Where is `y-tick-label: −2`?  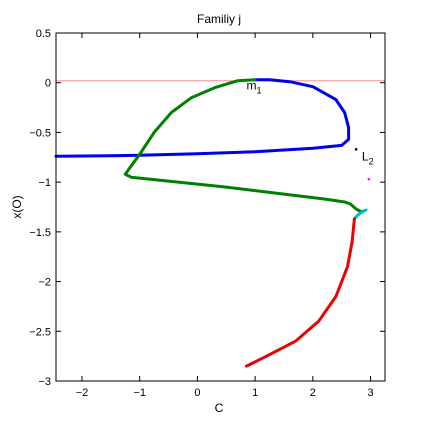 y-tick-label: −2 is located at coordinates (44, 283).